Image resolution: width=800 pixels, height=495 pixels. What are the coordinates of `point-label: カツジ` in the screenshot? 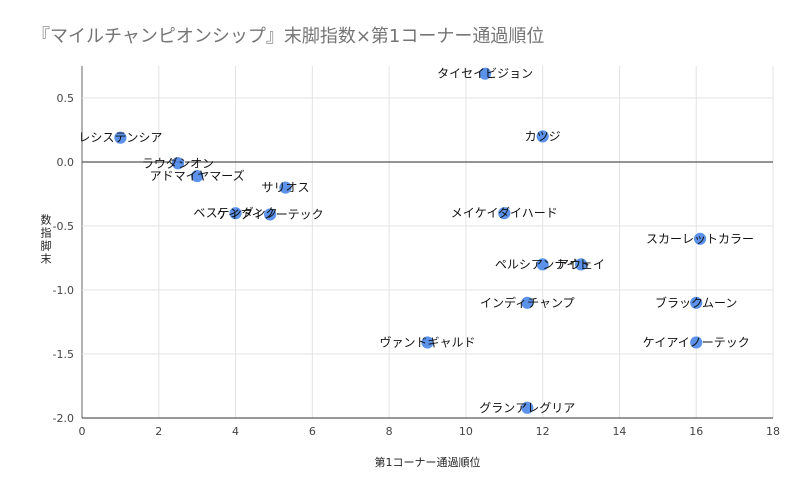 It's located at (543, 136).